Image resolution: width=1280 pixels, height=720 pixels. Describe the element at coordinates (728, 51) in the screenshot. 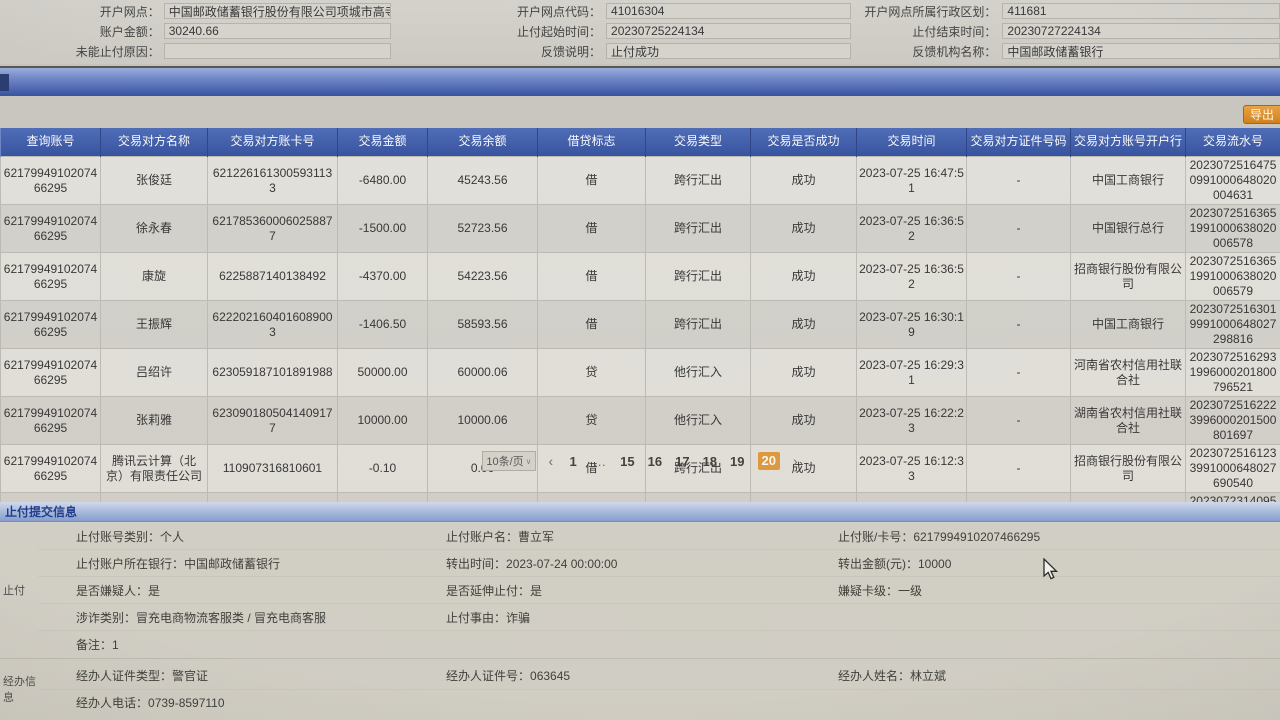

I see `feedback-field: 止付成功` at that location.